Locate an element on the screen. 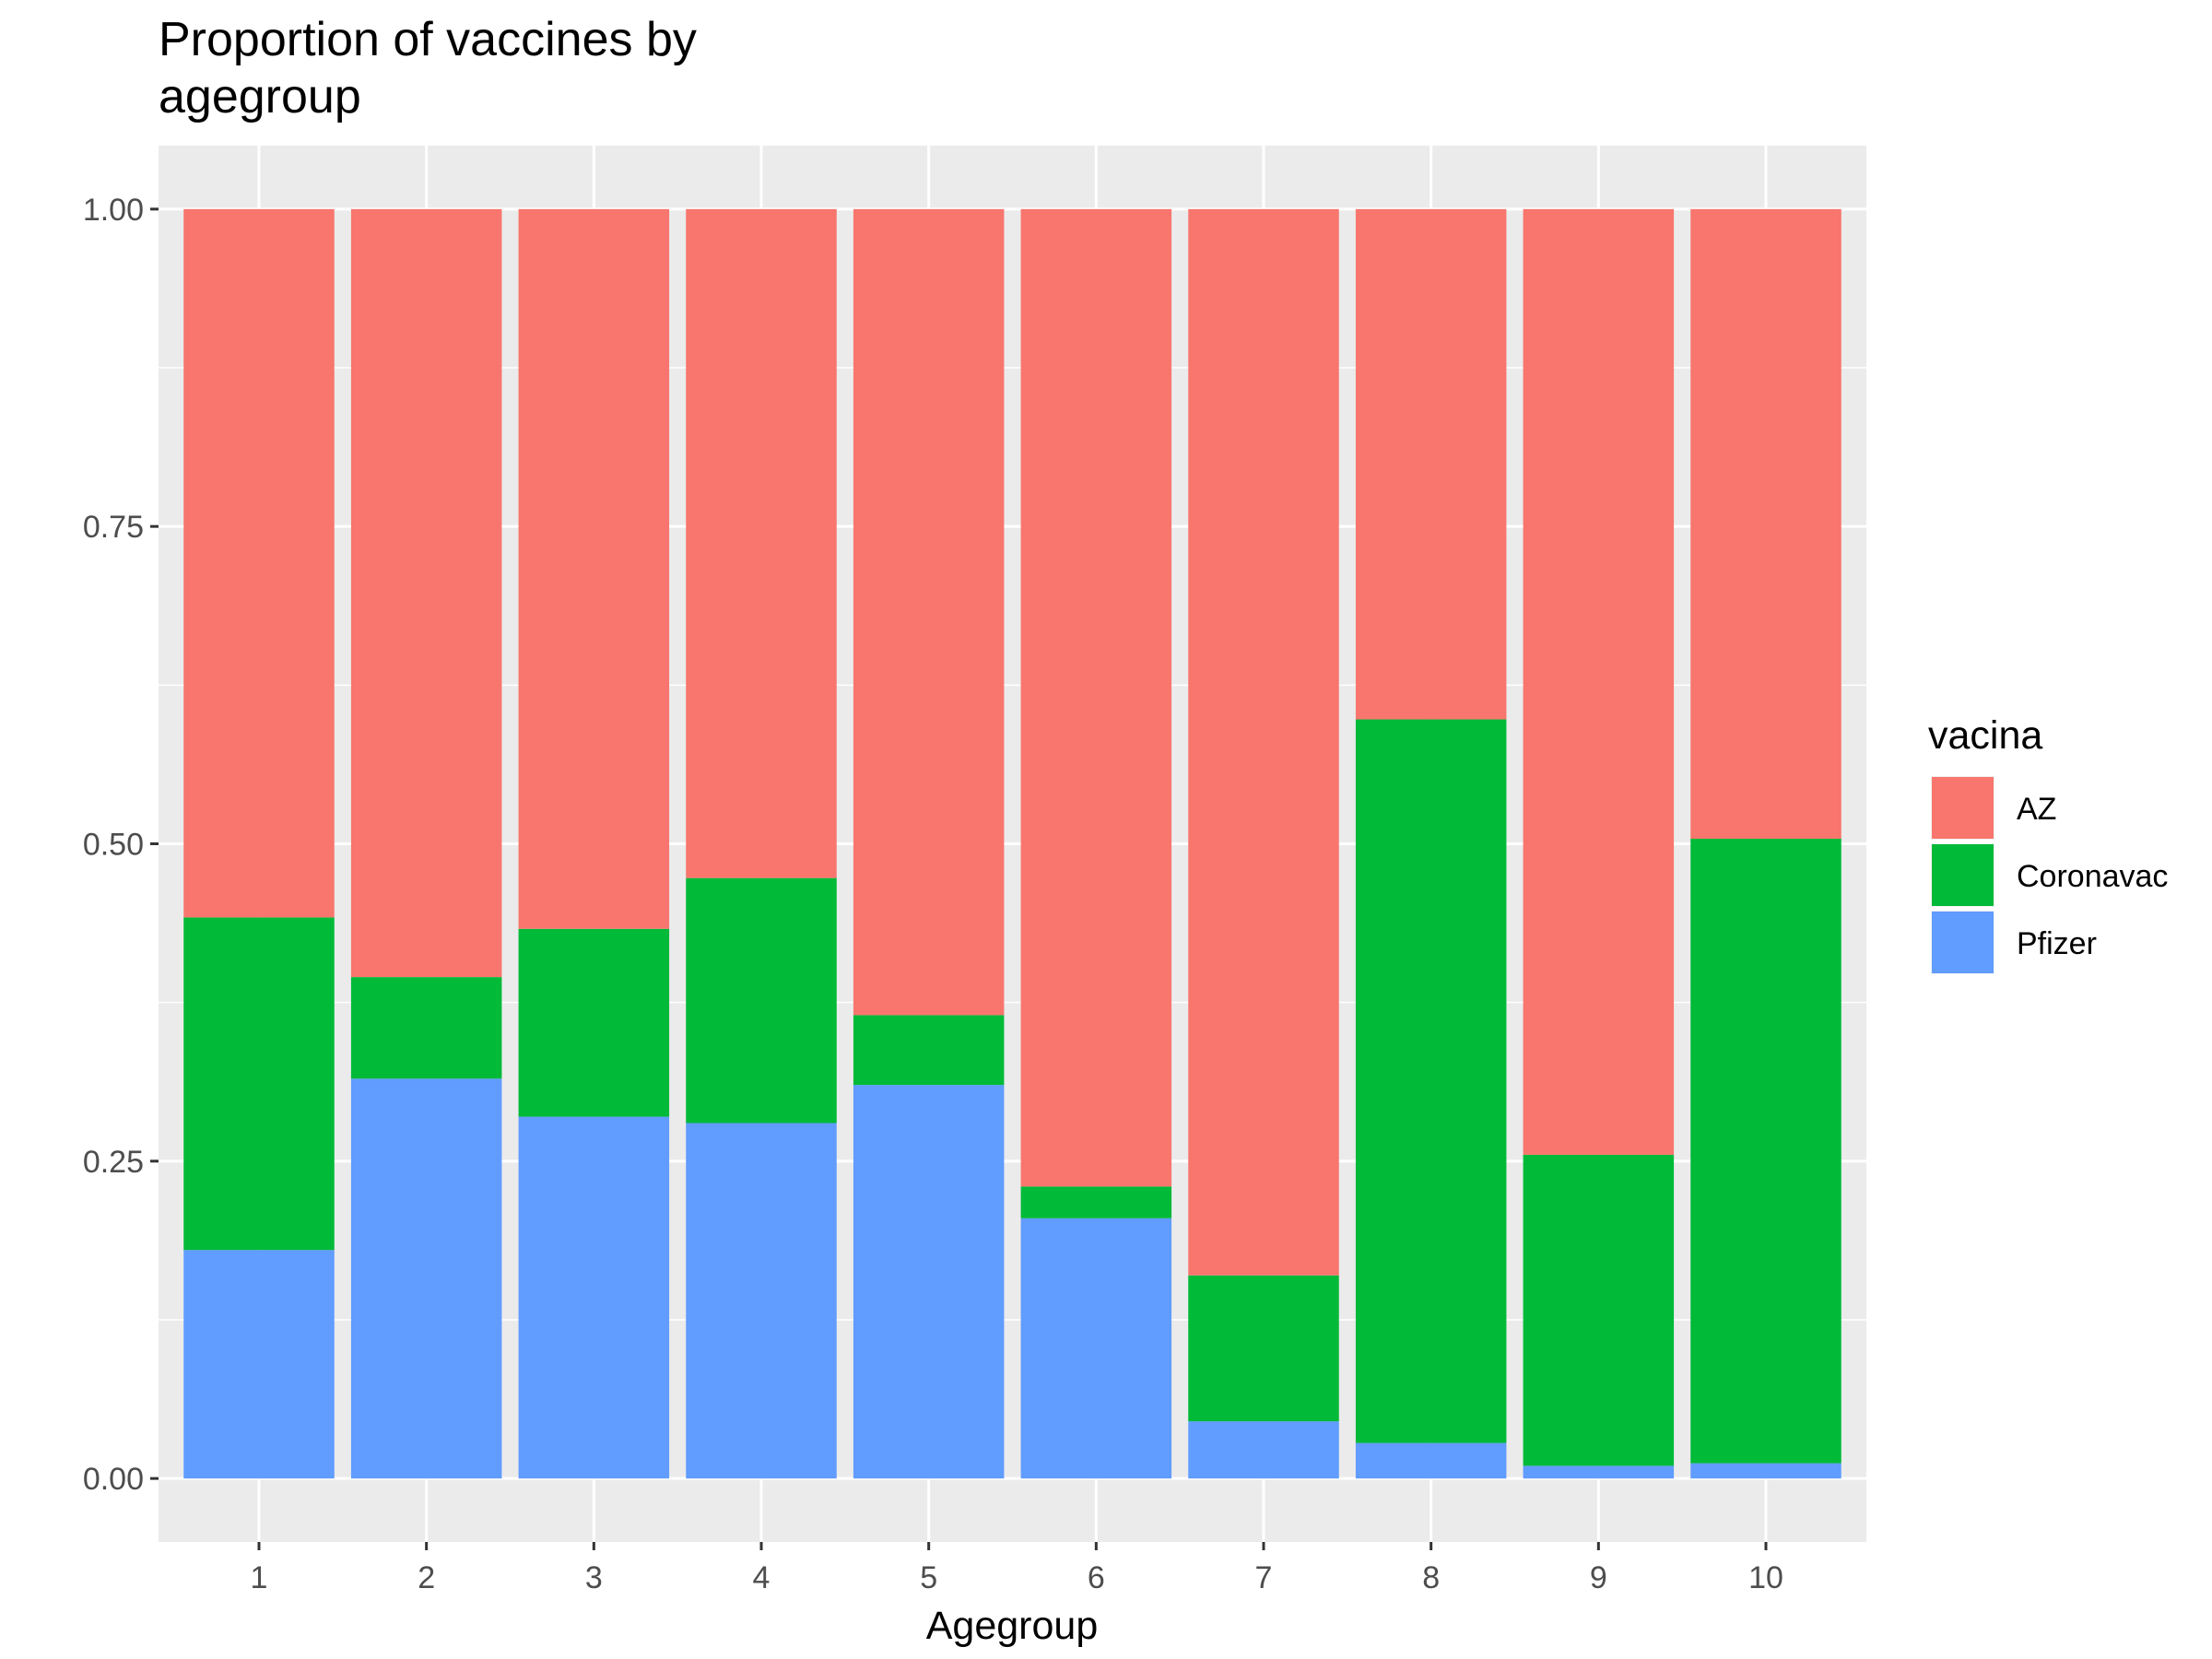 Image resolution: width=2212 pixels, height=1659 pixels. legend-swatch-coronavac is located at coordinates (1963, 875).